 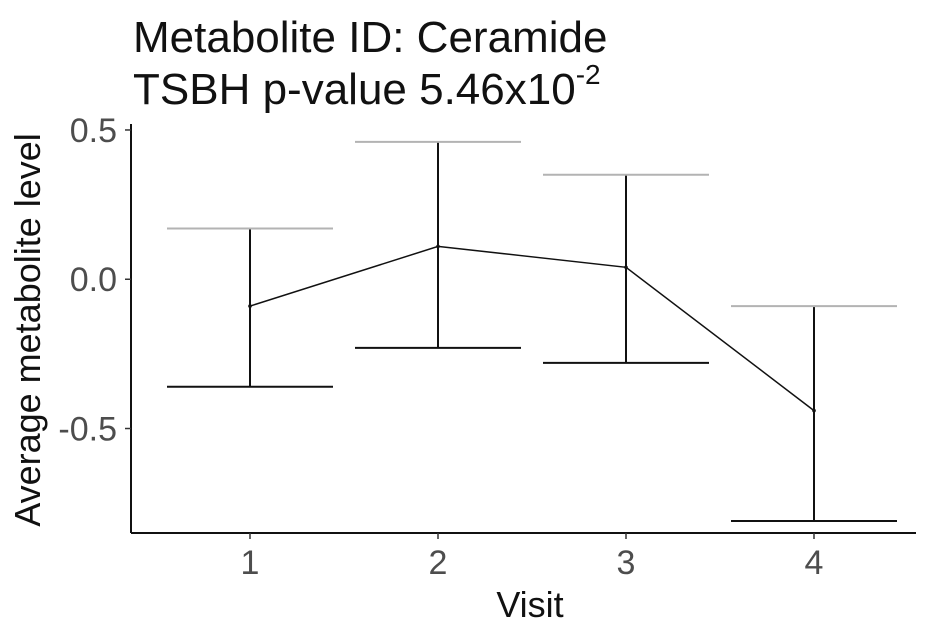 What do you see at coordinates (354, 89) in the screenshot?
I see `chart-title-pvalue: TSBH p-value 5.46x10` at bounding box center [354, 89].